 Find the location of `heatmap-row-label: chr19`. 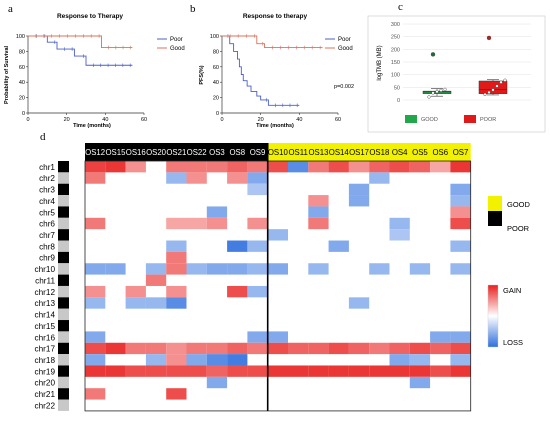

heatmap-row-label: chr19 is located at coordinates (45, 371).